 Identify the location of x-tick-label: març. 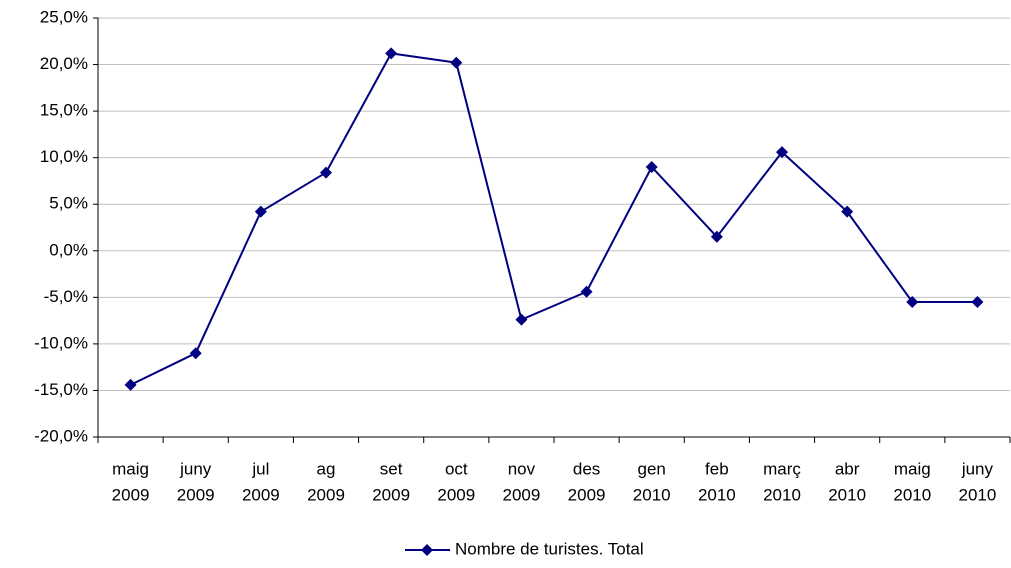
(782, 468).